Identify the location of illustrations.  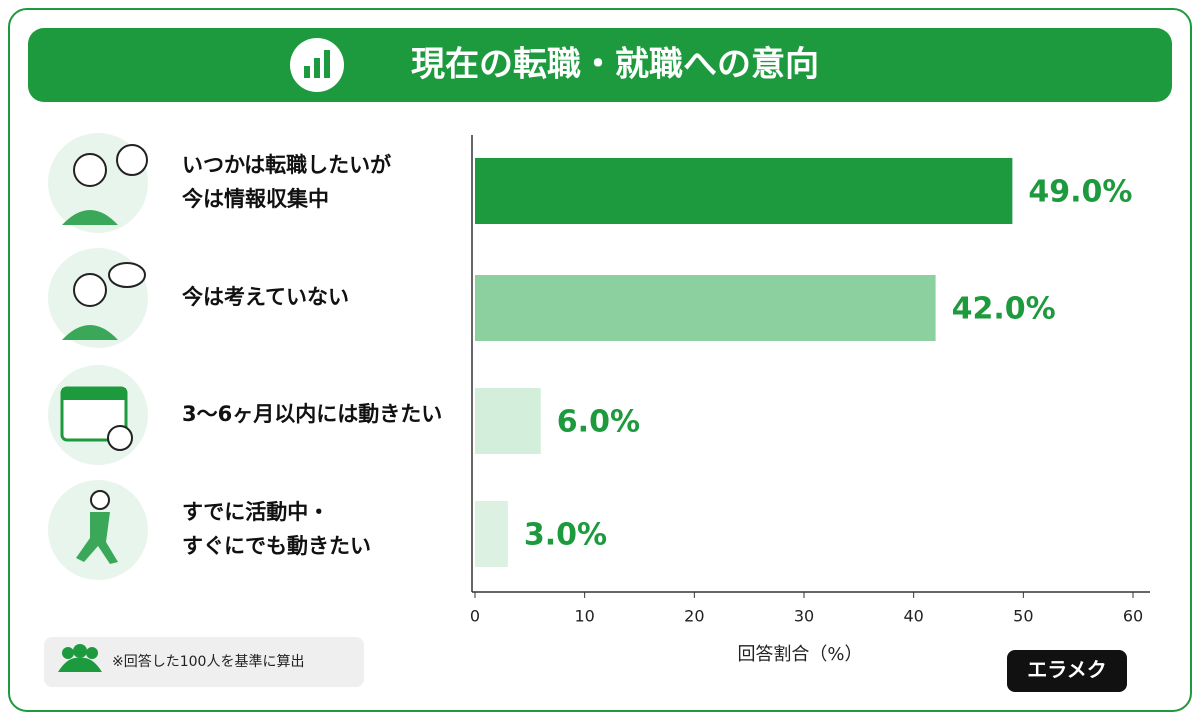
(98, 356).